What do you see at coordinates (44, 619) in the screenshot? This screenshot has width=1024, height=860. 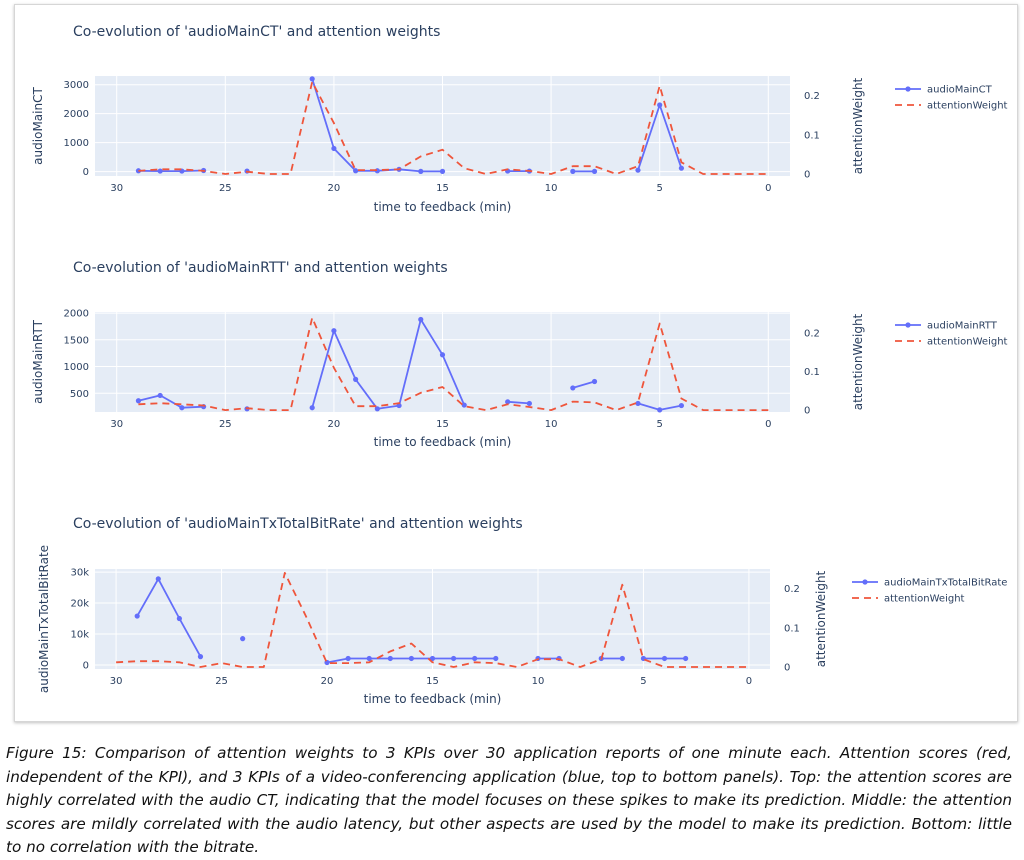 I see `y-axis-title: audioMainTxTotalBitRate` at bounding box center [44, 619].